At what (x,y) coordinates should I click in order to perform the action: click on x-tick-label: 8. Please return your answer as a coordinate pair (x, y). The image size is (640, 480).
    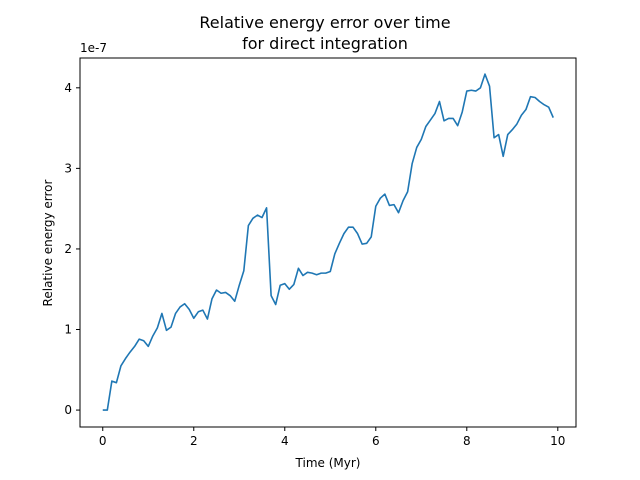
    Looking at the image, I should click on (467, 441).